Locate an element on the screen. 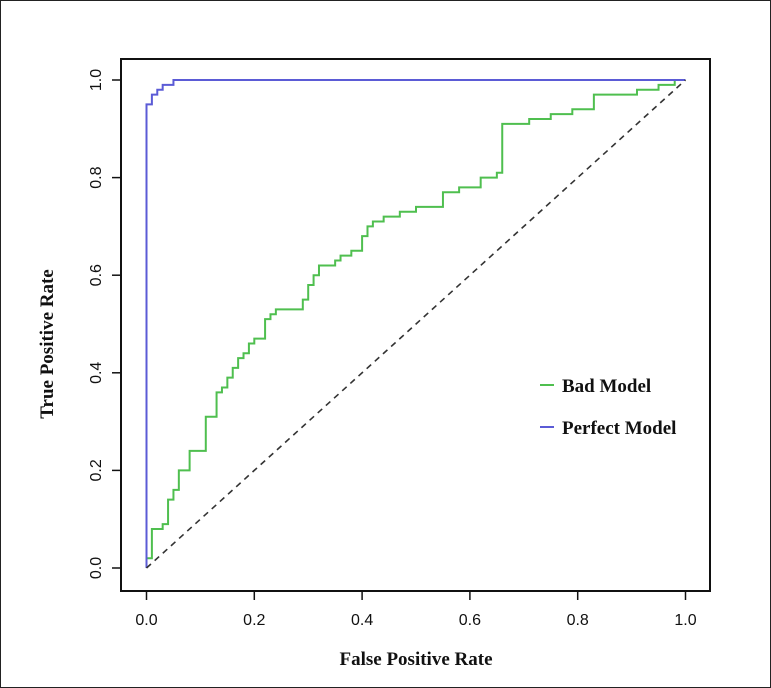 This screenshot has width=771, height=688. y-tick-label: 0.6 is located at coordinates (96, 275).